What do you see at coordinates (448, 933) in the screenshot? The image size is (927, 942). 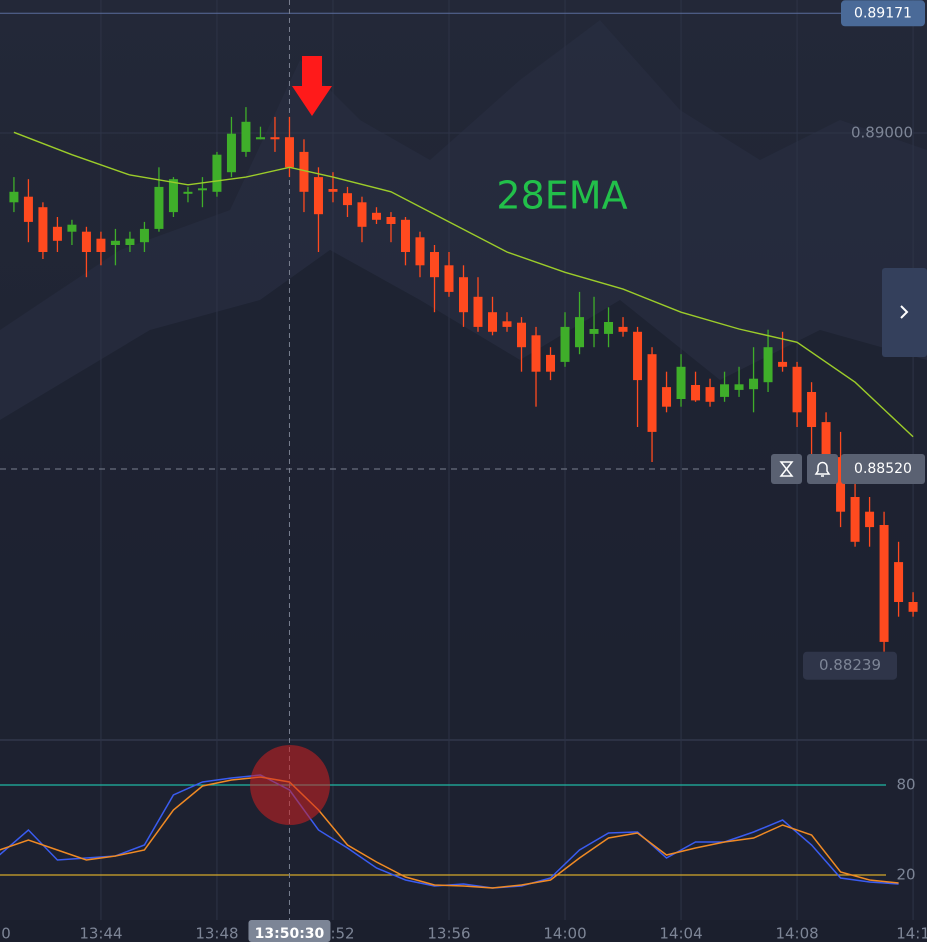 I see `x-tick-label: 13:56` at bounding box center [448, 933].